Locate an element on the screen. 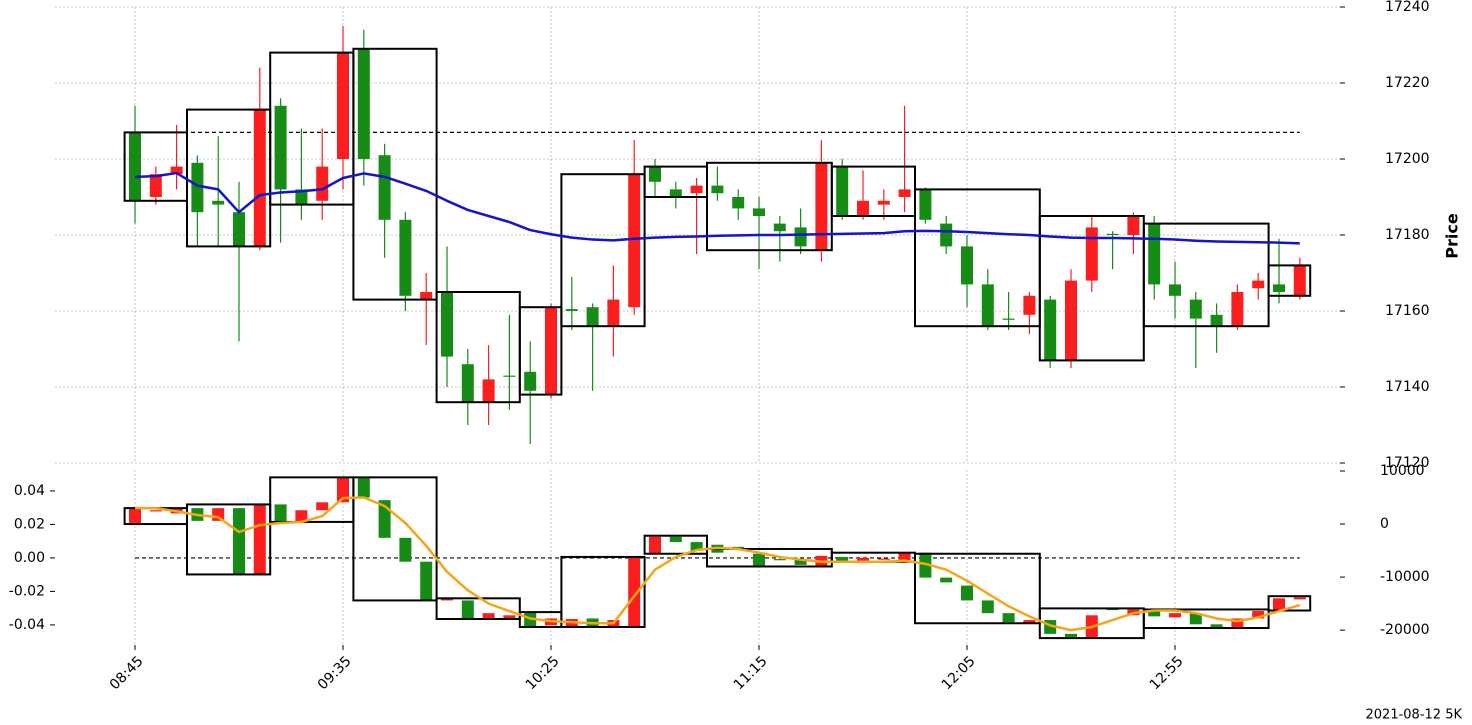 Image resolution: width=1472 pixels, height=725 pixels. y2-tick-label: 0 is located at coordinates (1384, 524).